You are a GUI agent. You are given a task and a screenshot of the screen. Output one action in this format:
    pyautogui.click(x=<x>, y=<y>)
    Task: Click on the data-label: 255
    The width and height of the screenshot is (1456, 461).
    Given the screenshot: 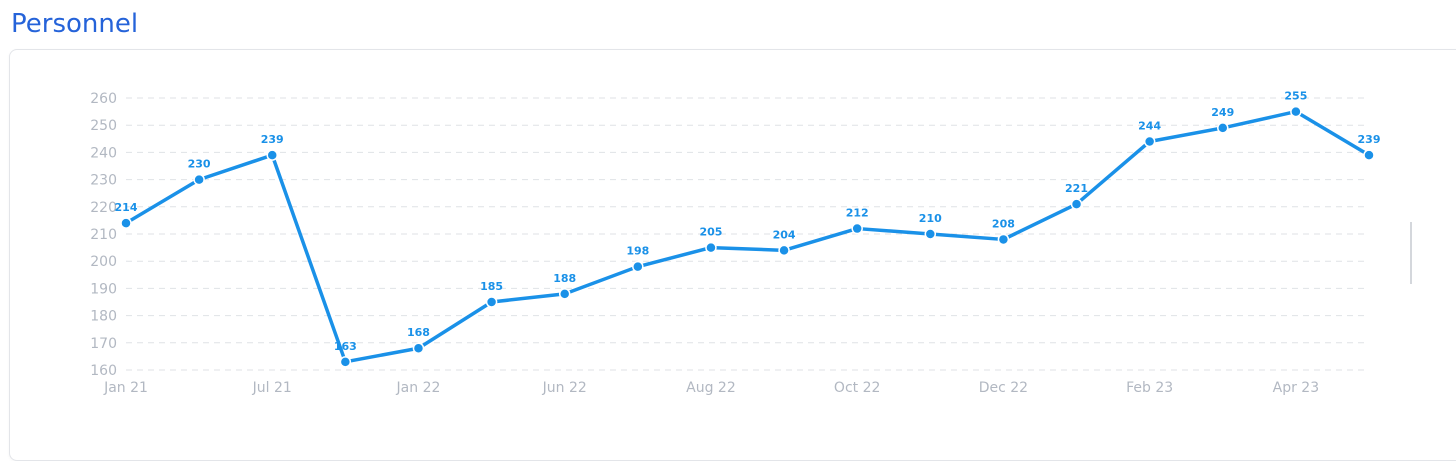 What is the action you would take?
    pyautogui.click(x=1295, y=96)
    